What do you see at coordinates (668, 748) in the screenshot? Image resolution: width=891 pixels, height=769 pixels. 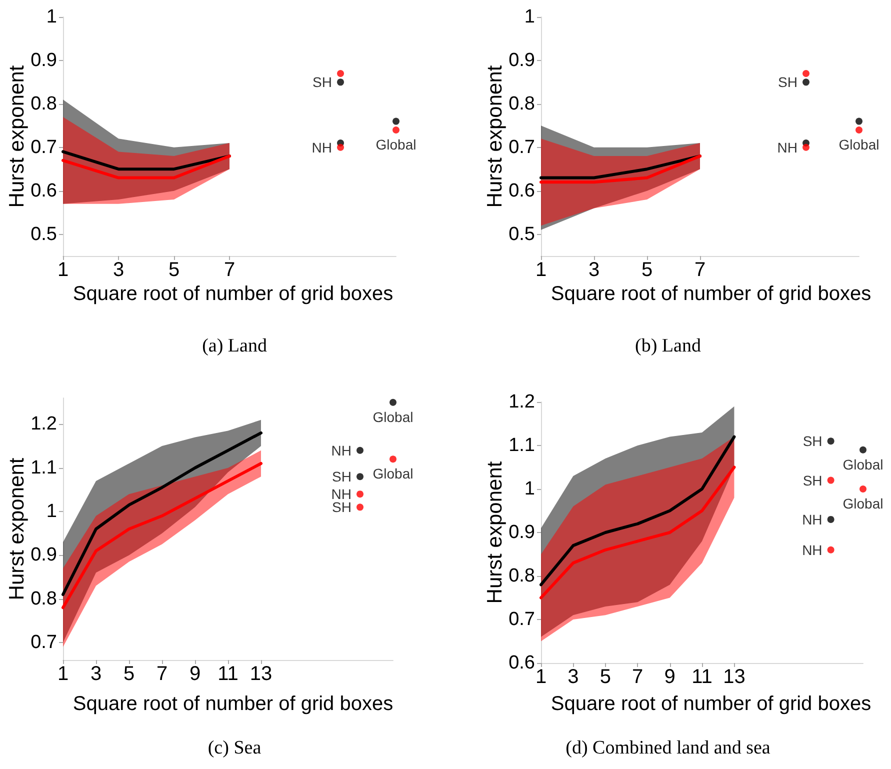 I see `text: (d) Combined land and sea` at bounding box center [668, 748].